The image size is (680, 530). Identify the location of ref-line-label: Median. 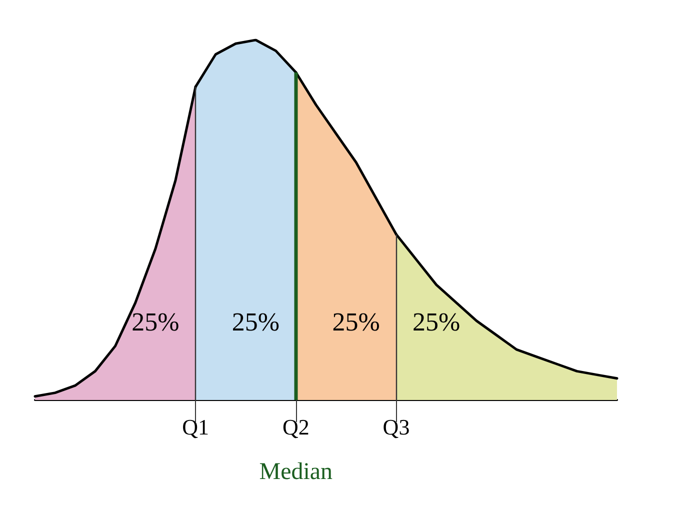
(296, 472).